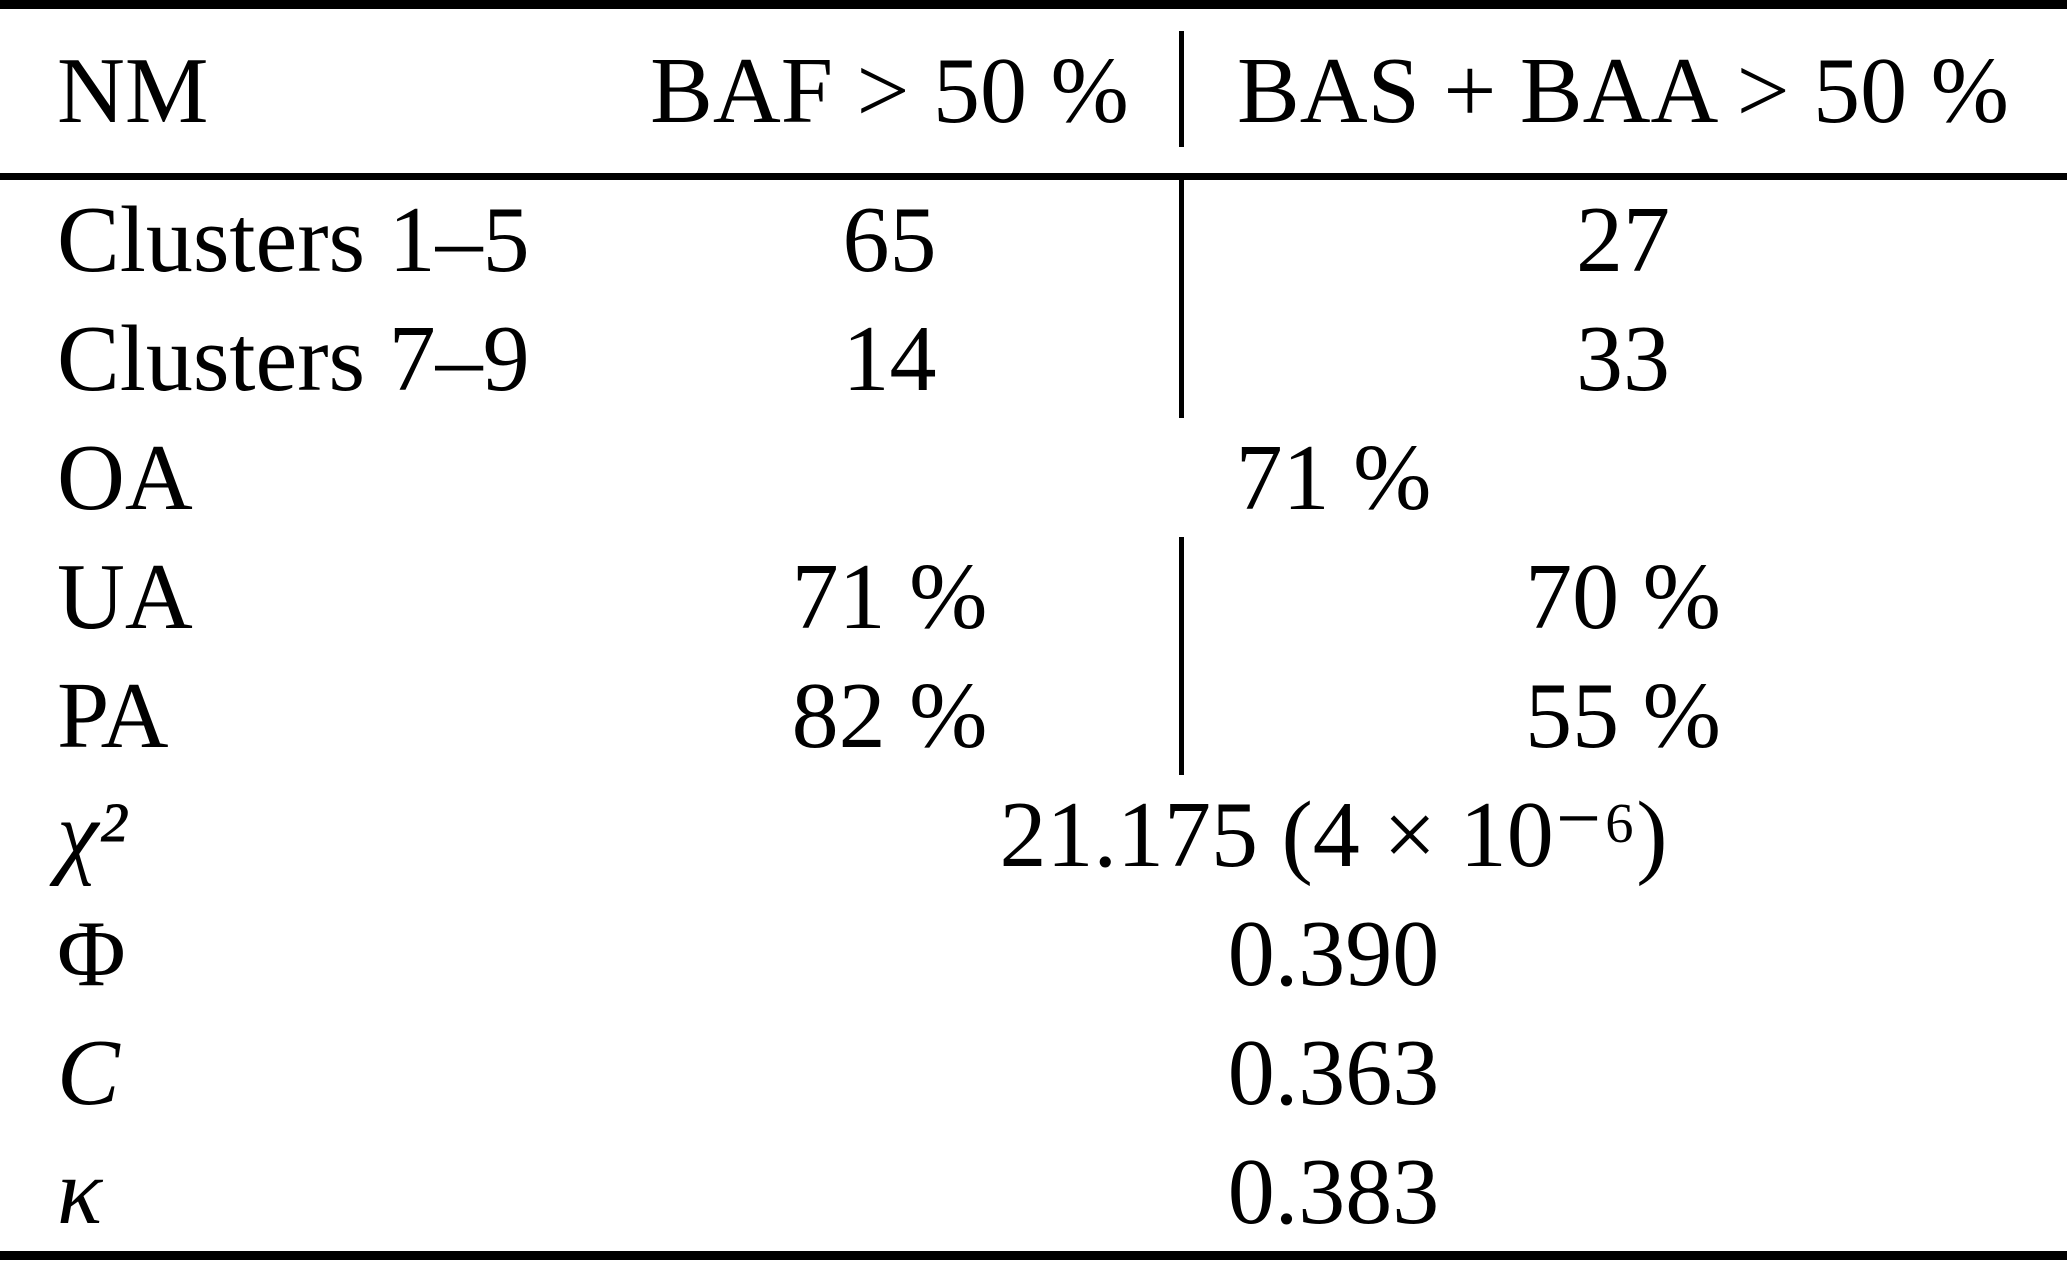 The height and width of the screenshot is (1269, 2067). I want to click on table-row-c: C 0.363, so click(1033, 1072).